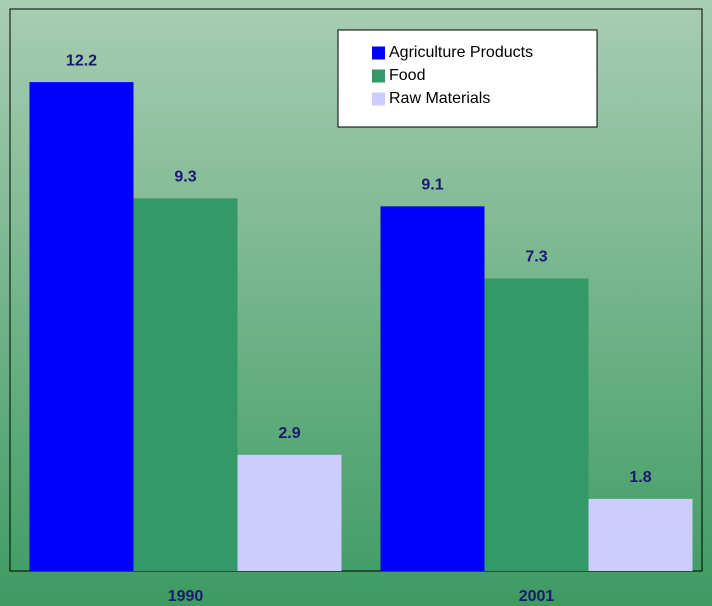 Image resolution: width=712 pixels, height=606 pixels. Describe the element at coordinates (536, 257) in the screenshot. I see `value-label: 7.3` at that location.